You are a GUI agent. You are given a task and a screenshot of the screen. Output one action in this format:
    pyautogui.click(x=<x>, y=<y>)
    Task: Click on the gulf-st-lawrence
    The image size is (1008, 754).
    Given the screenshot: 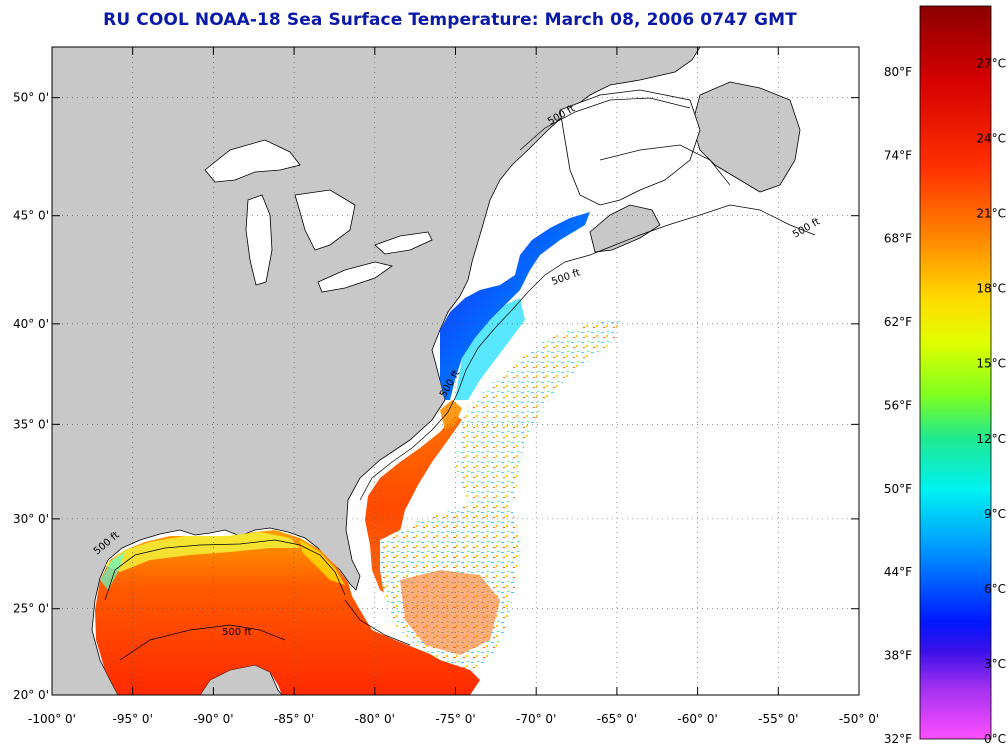 What is the action you would take?
    pyautogui.click(x=630, y=147)
    